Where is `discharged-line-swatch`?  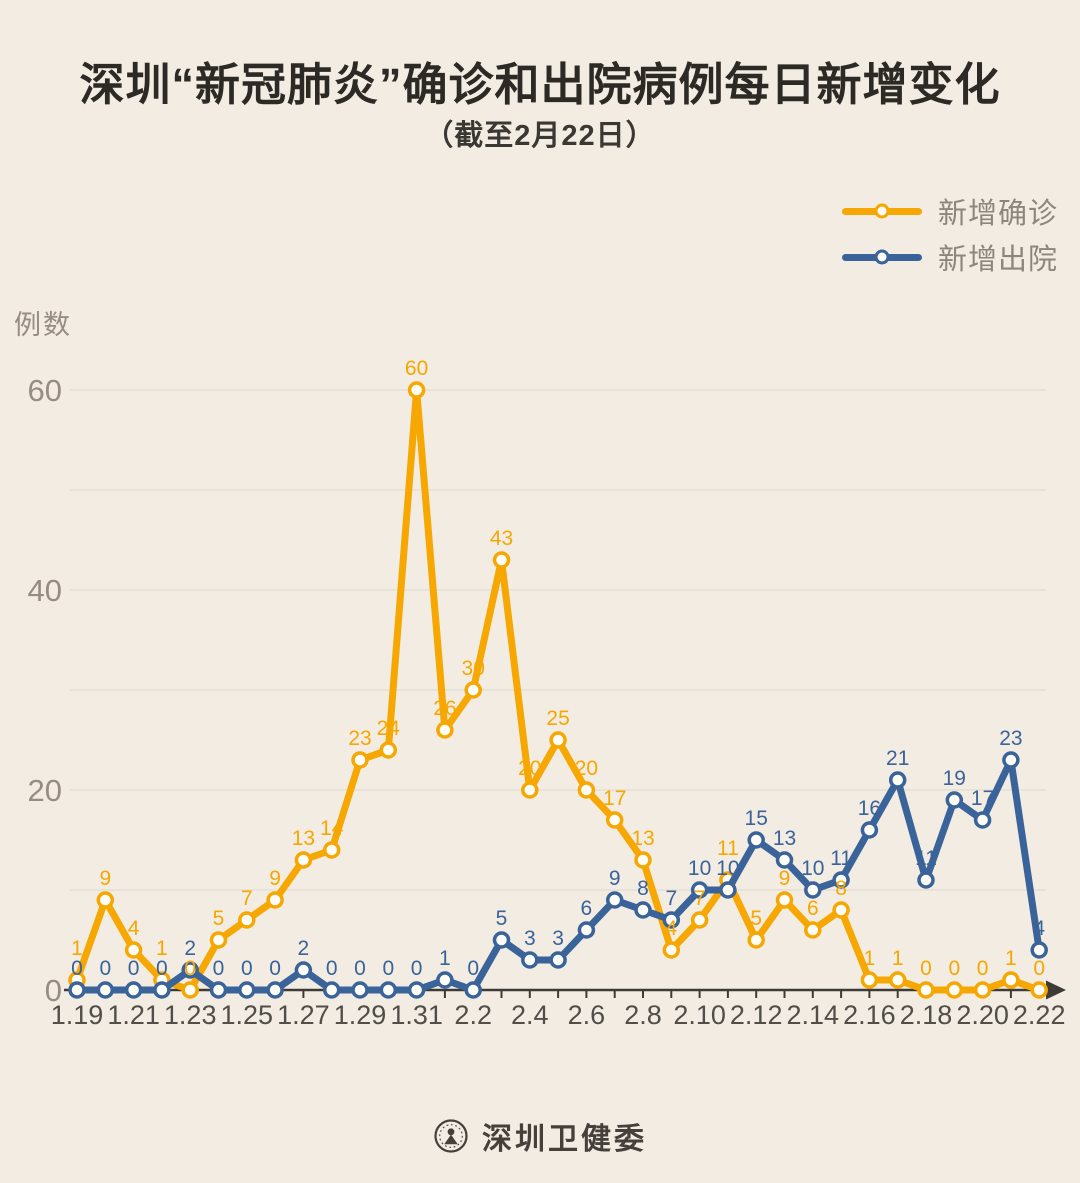 discharged-line-swatch is located at coordinates (881, 257).